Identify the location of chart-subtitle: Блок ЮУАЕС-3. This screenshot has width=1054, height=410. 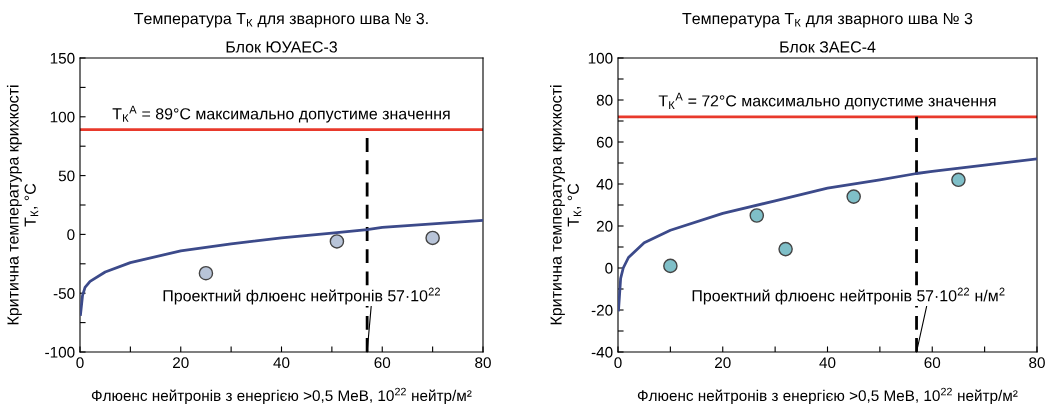
(281, 47).